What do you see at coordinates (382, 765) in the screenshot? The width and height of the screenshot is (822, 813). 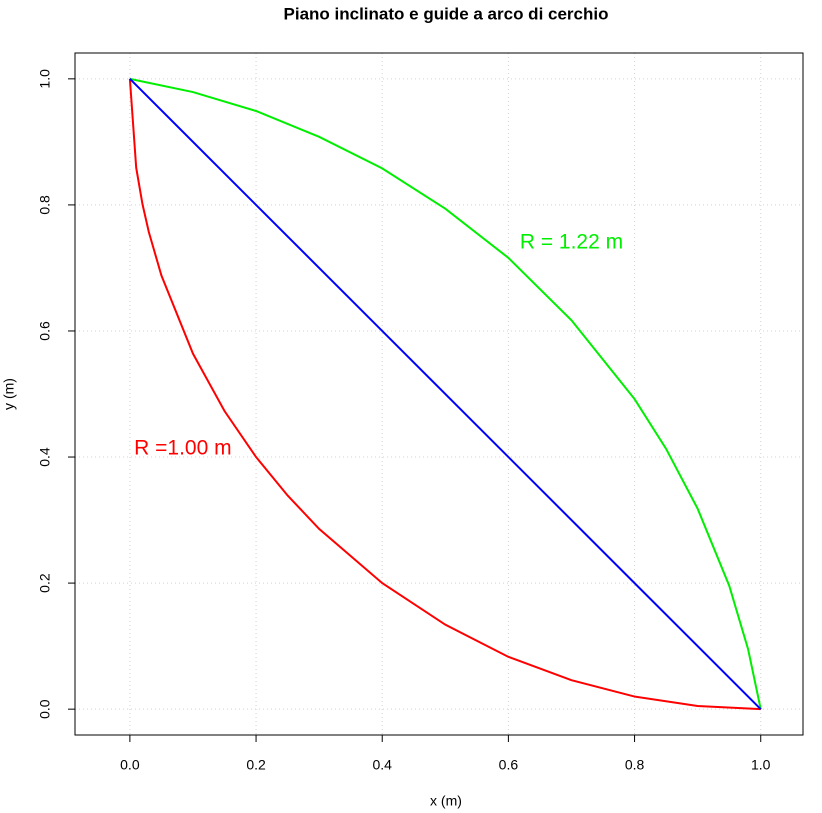 I see `x-tick-label: 0.4` at bounding box center [382, 765].